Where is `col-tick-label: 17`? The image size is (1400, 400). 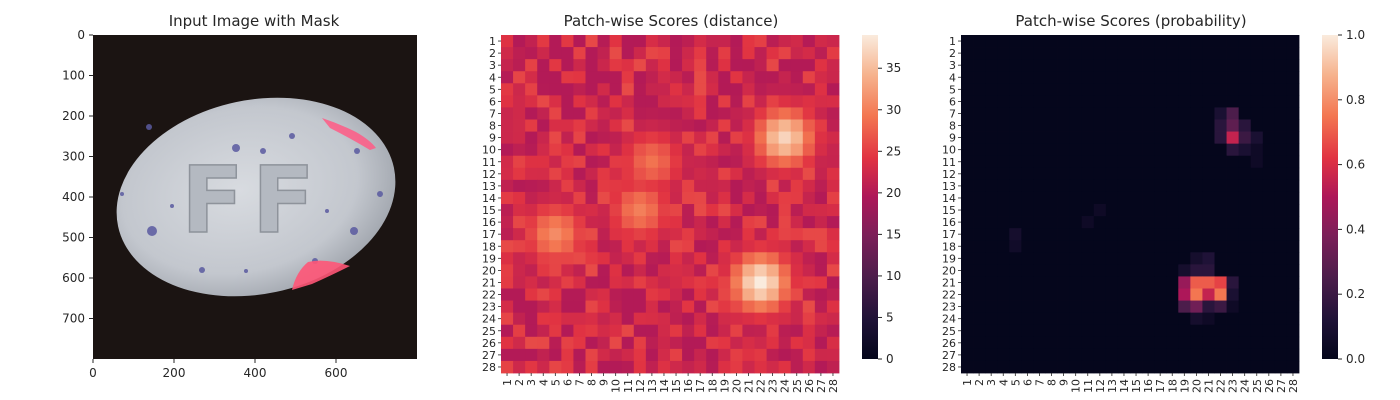
col-tick-label: 17 is located at coordinates (1160, 386).